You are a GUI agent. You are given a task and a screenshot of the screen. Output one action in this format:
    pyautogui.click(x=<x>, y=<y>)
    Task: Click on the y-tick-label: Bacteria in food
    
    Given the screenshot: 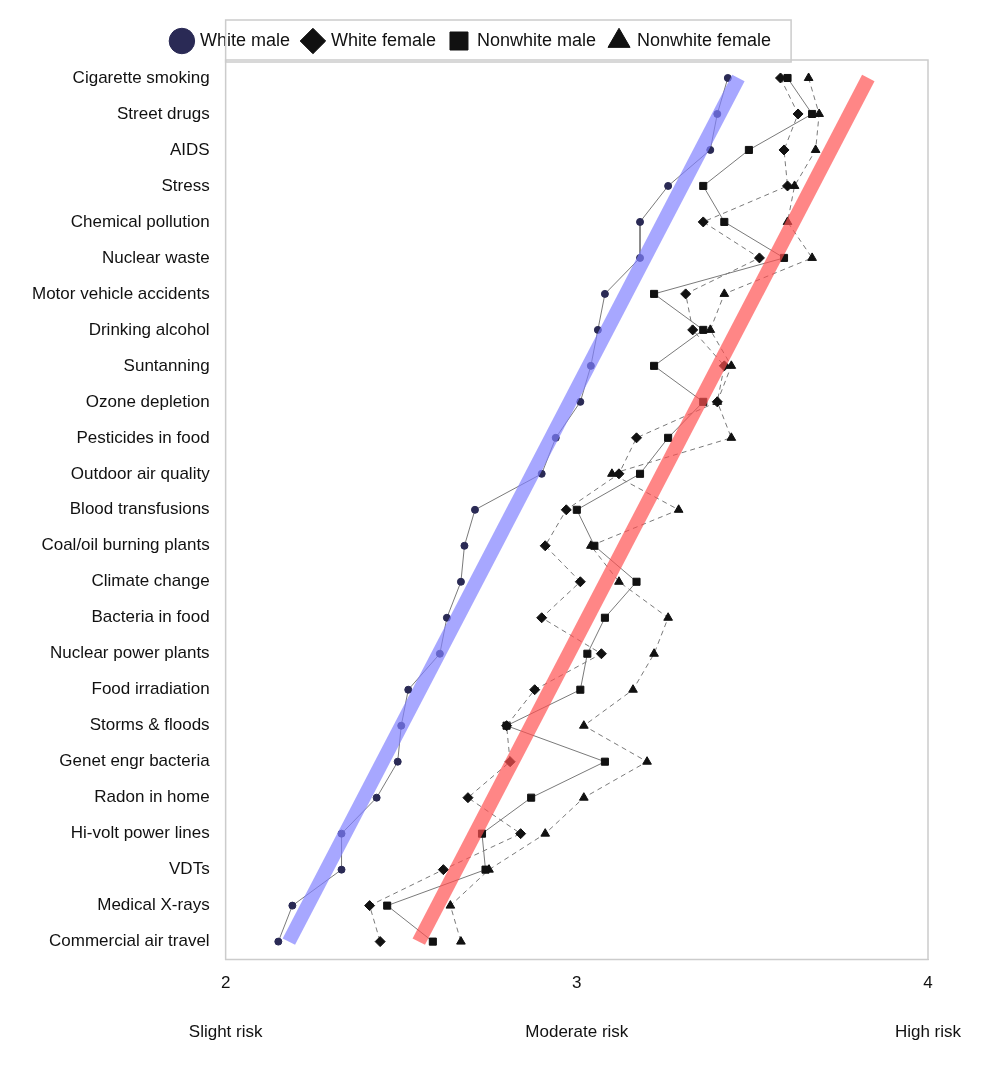 What is the action you would take?
    pyautogui.click(x=150, y=617)
    